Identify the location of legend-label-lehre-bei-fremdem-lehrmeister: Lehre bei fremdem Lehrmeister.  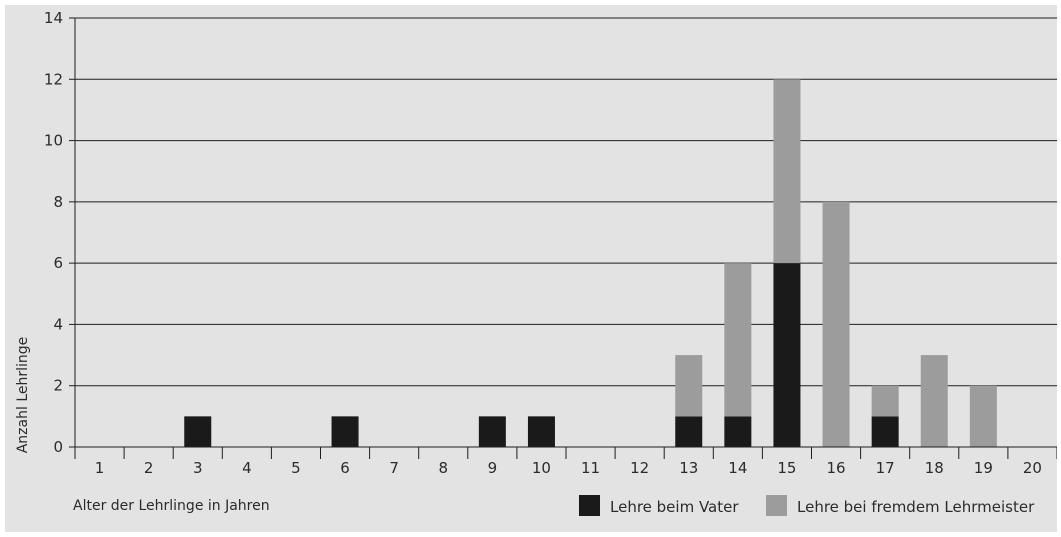
(916, 507).